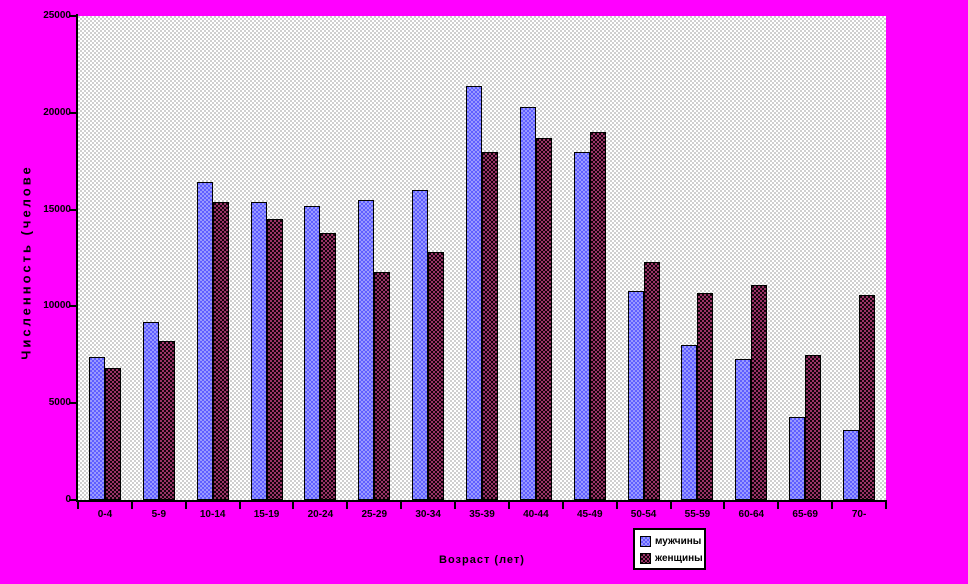 The image size is (968, 584). I want to click on bar-мужчины-60-64, so click(743, 429).